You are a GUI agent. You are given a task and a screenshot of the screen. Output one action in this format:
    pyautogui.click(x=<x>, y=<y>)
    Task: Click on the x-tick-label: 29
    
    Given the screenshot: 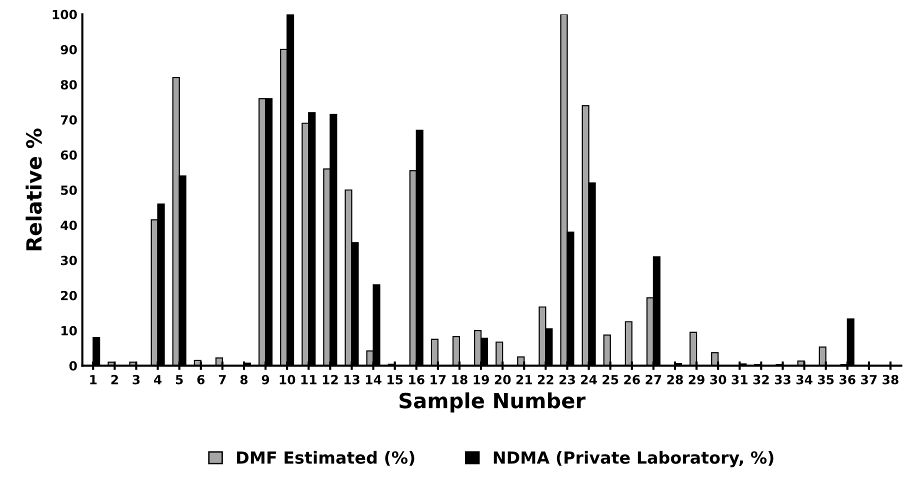 What is the action you would take?
    pyautogui.click(x=696, y=379)
    